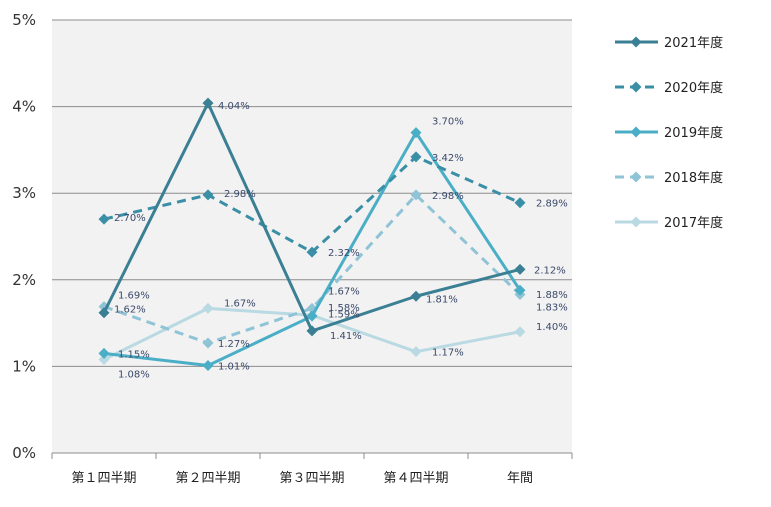  Describe the element at coordinates (693, 133) in the screenshot. I see `legend-label: 2019年度` at that location.